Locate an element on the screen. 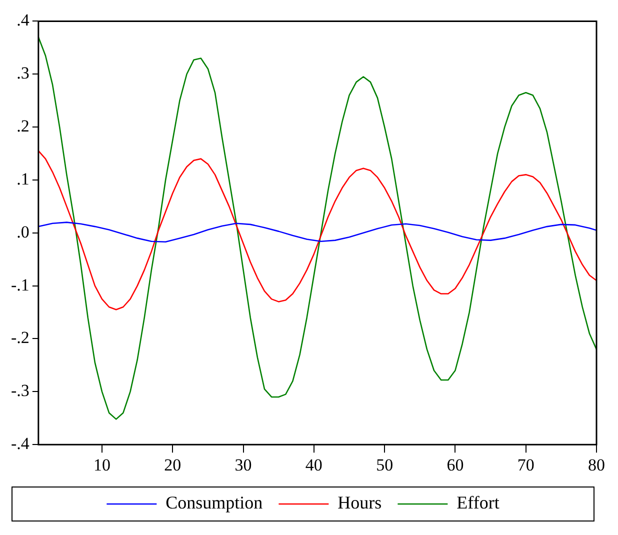 This screenshot has height=535, width=618. x-tick-label: 60 is located at coordinates (455, 464).